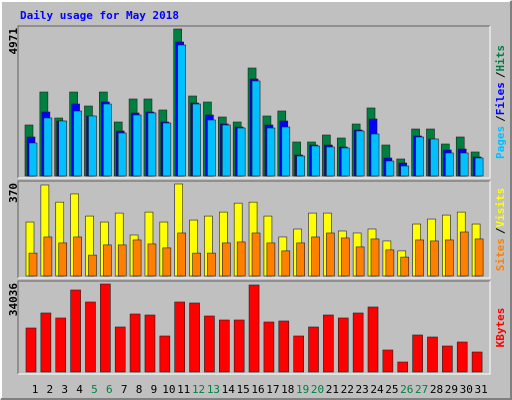 This screenshot has width=512, height=400. What do you see at coordinates (99, 15) in the screenshot?
I see `title: Daily usage for May 2018` at bounding box center [99, 15].